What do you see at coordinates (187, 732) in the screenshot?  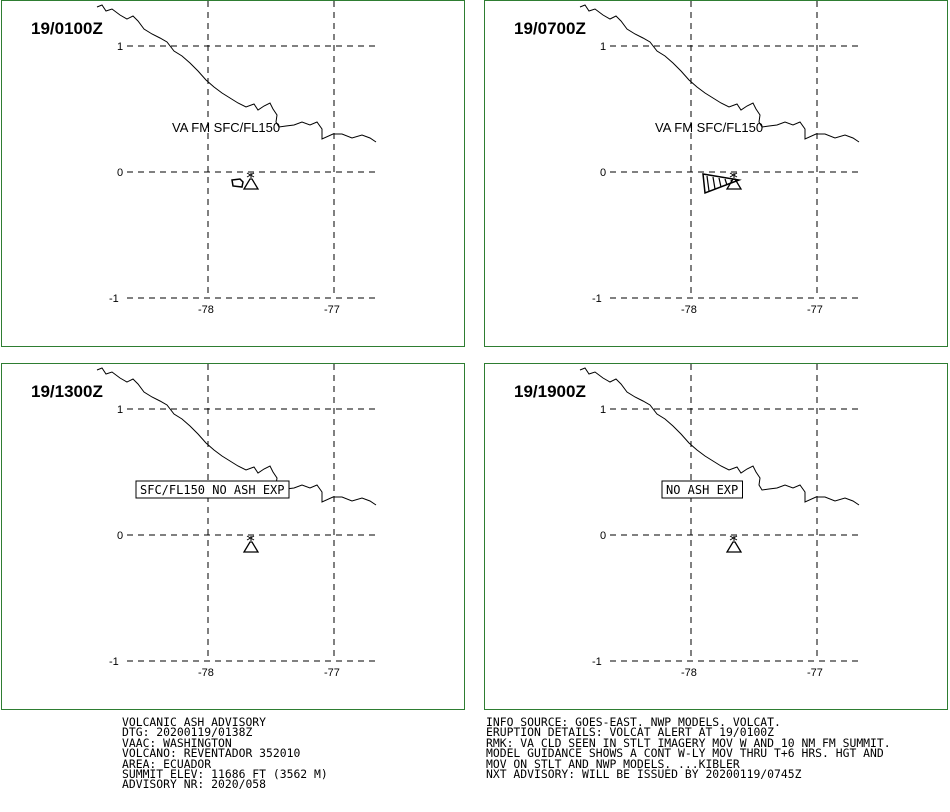 I see `advisory-line: DTG: 20200119/0138Z` at bounding box center [187, 732].